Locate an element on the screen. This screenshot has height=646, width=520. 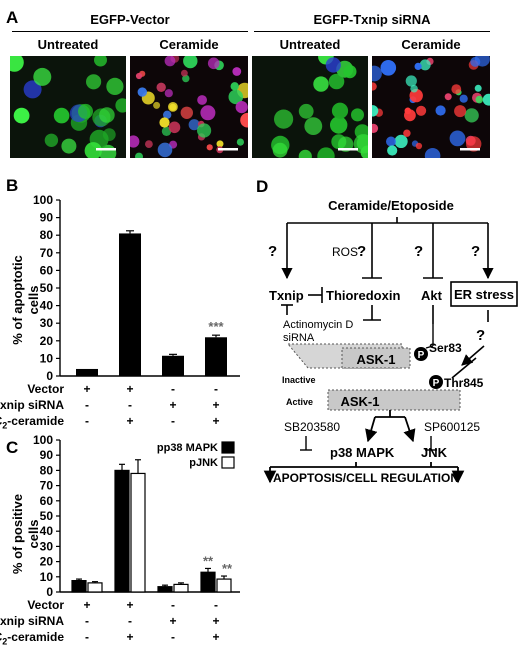
er-stress-box is located at coordinates (484, 294).